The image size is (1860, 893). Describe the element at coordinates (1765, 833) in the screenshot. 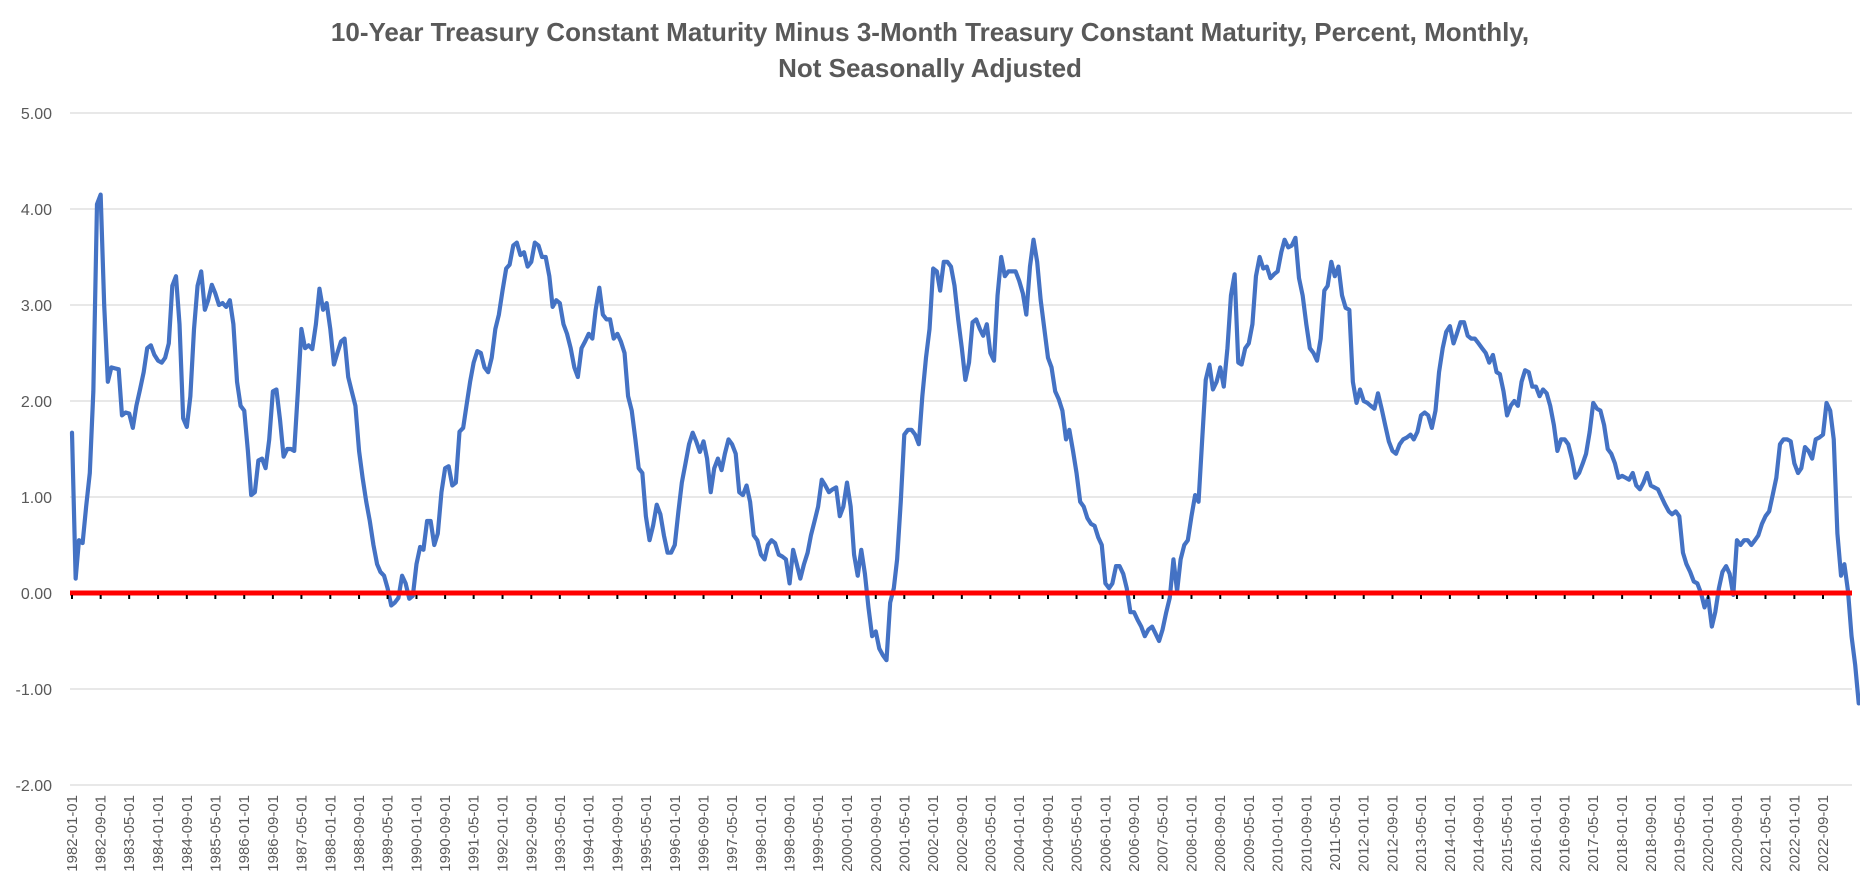

I see `x-tick-label: 2021-05-01` at that location.